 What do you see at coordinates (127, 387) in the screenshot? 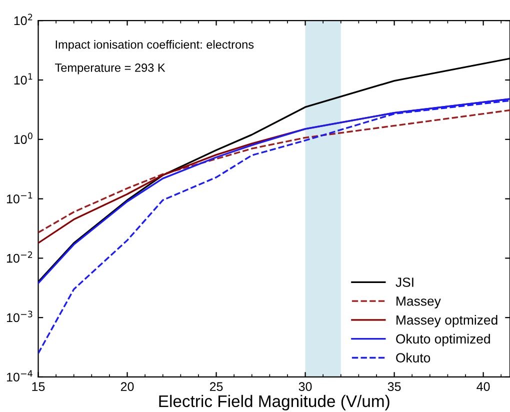
I see `x-tick-label: 20` at bounding box center [127, 387].